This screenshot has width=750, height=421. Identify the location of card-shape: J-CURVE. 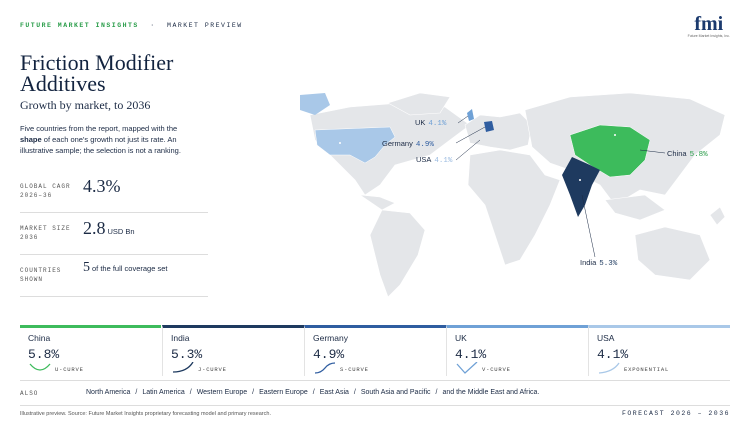
(212, 369).